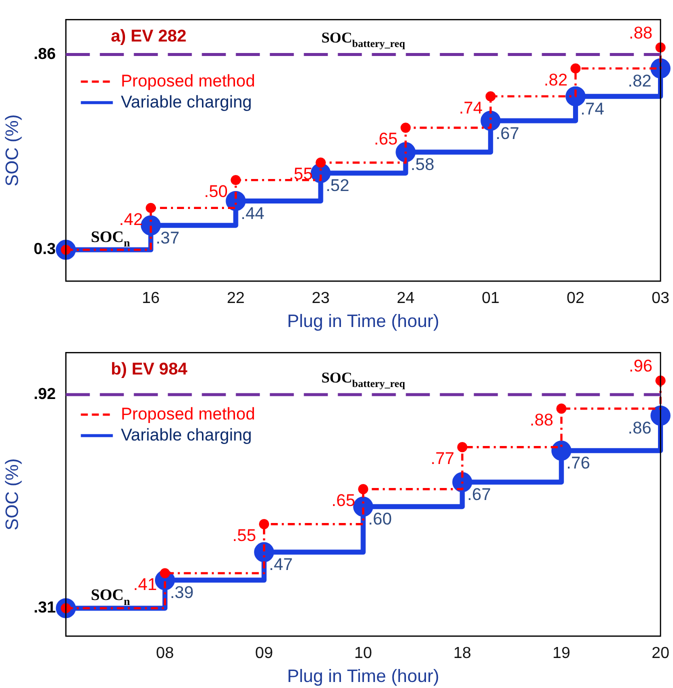 The height and width of the screenshot is (688, 673). I want to click on data-label: .42, so click(131, 219).